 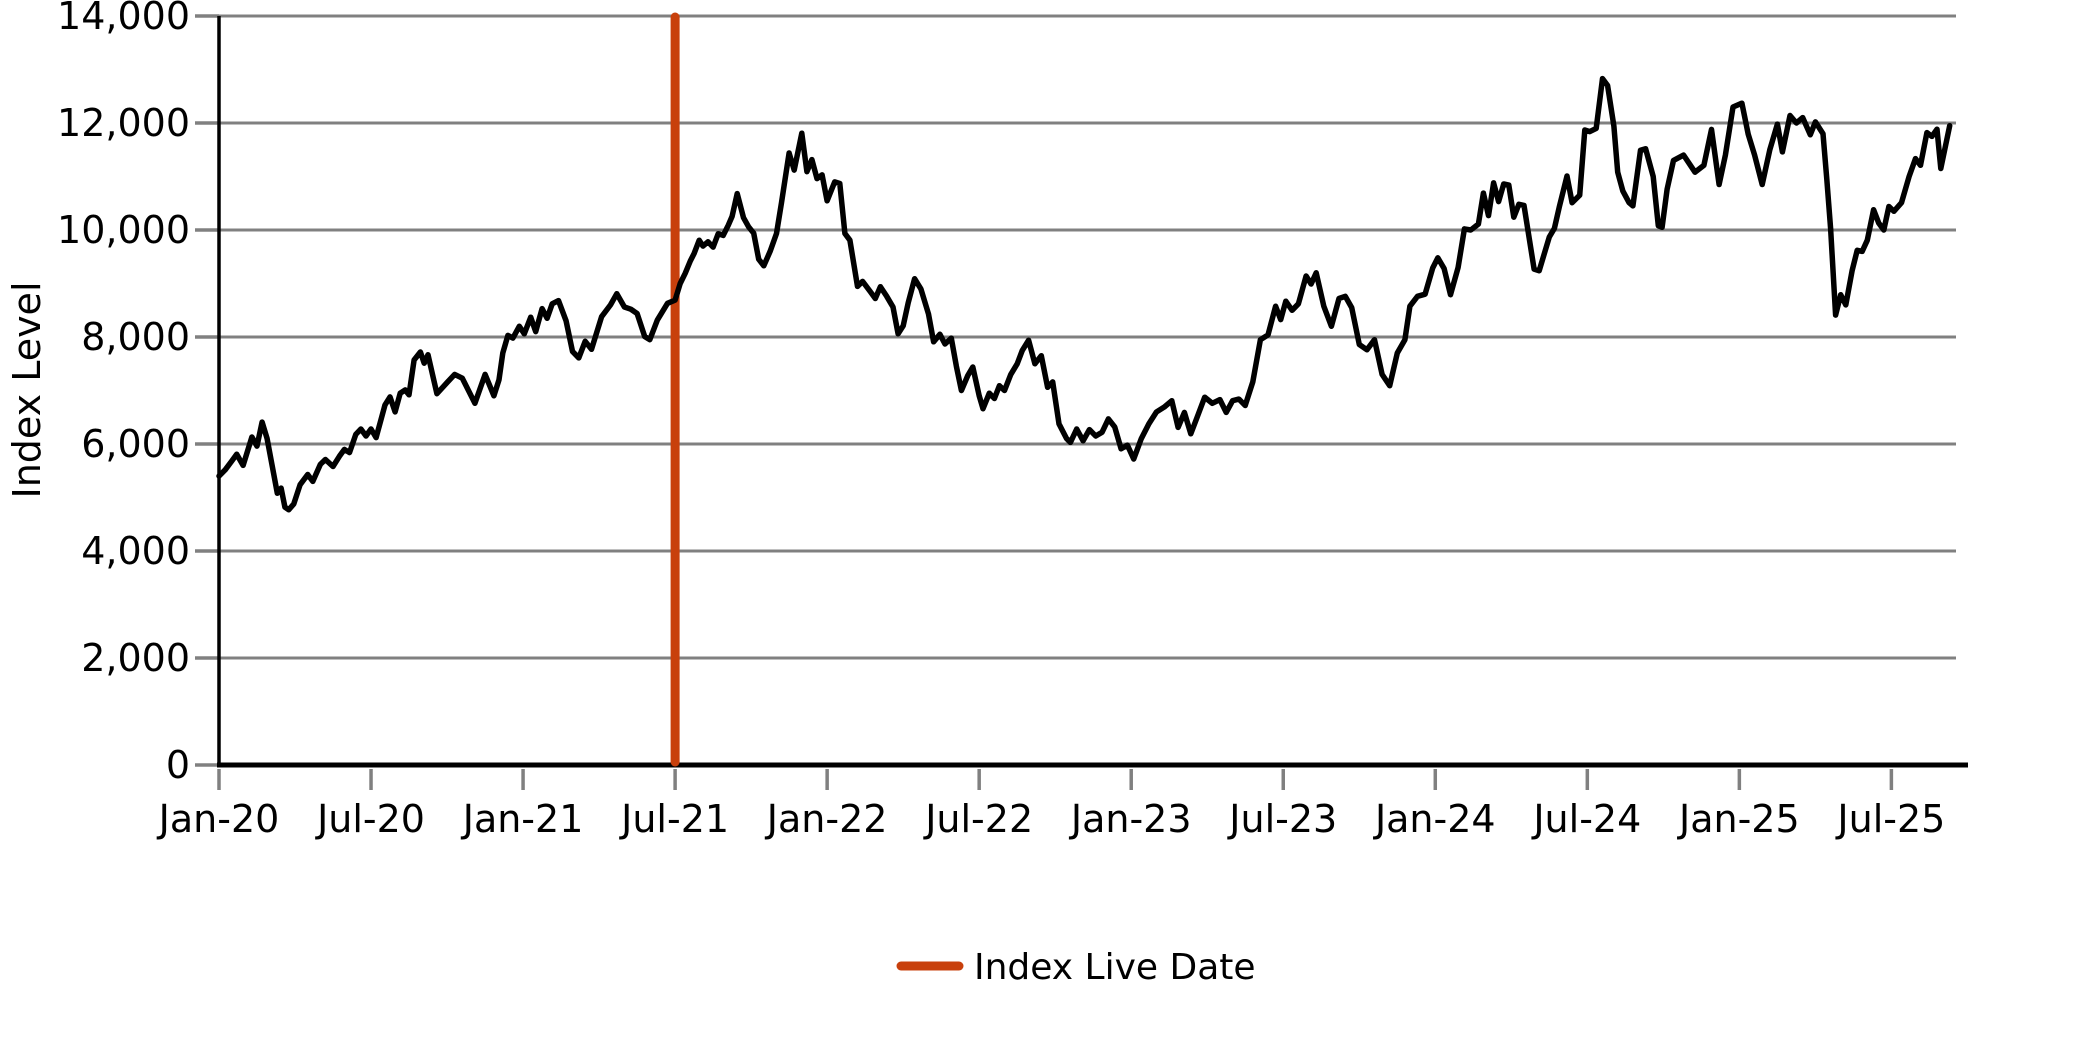 What do you see at coordinates (178, 765) in the screenshot?
I see `y-tick-label: 0` at bounding box center [178, 765].